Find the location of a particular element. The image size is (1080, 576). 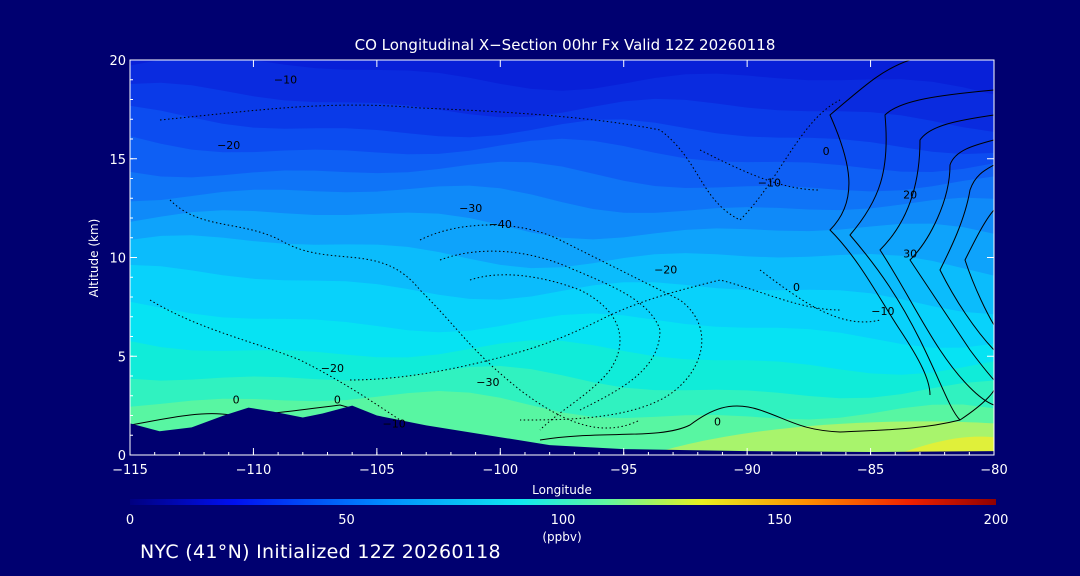

colorbar-tick-label: 200 is located at coordinates (996, 520).